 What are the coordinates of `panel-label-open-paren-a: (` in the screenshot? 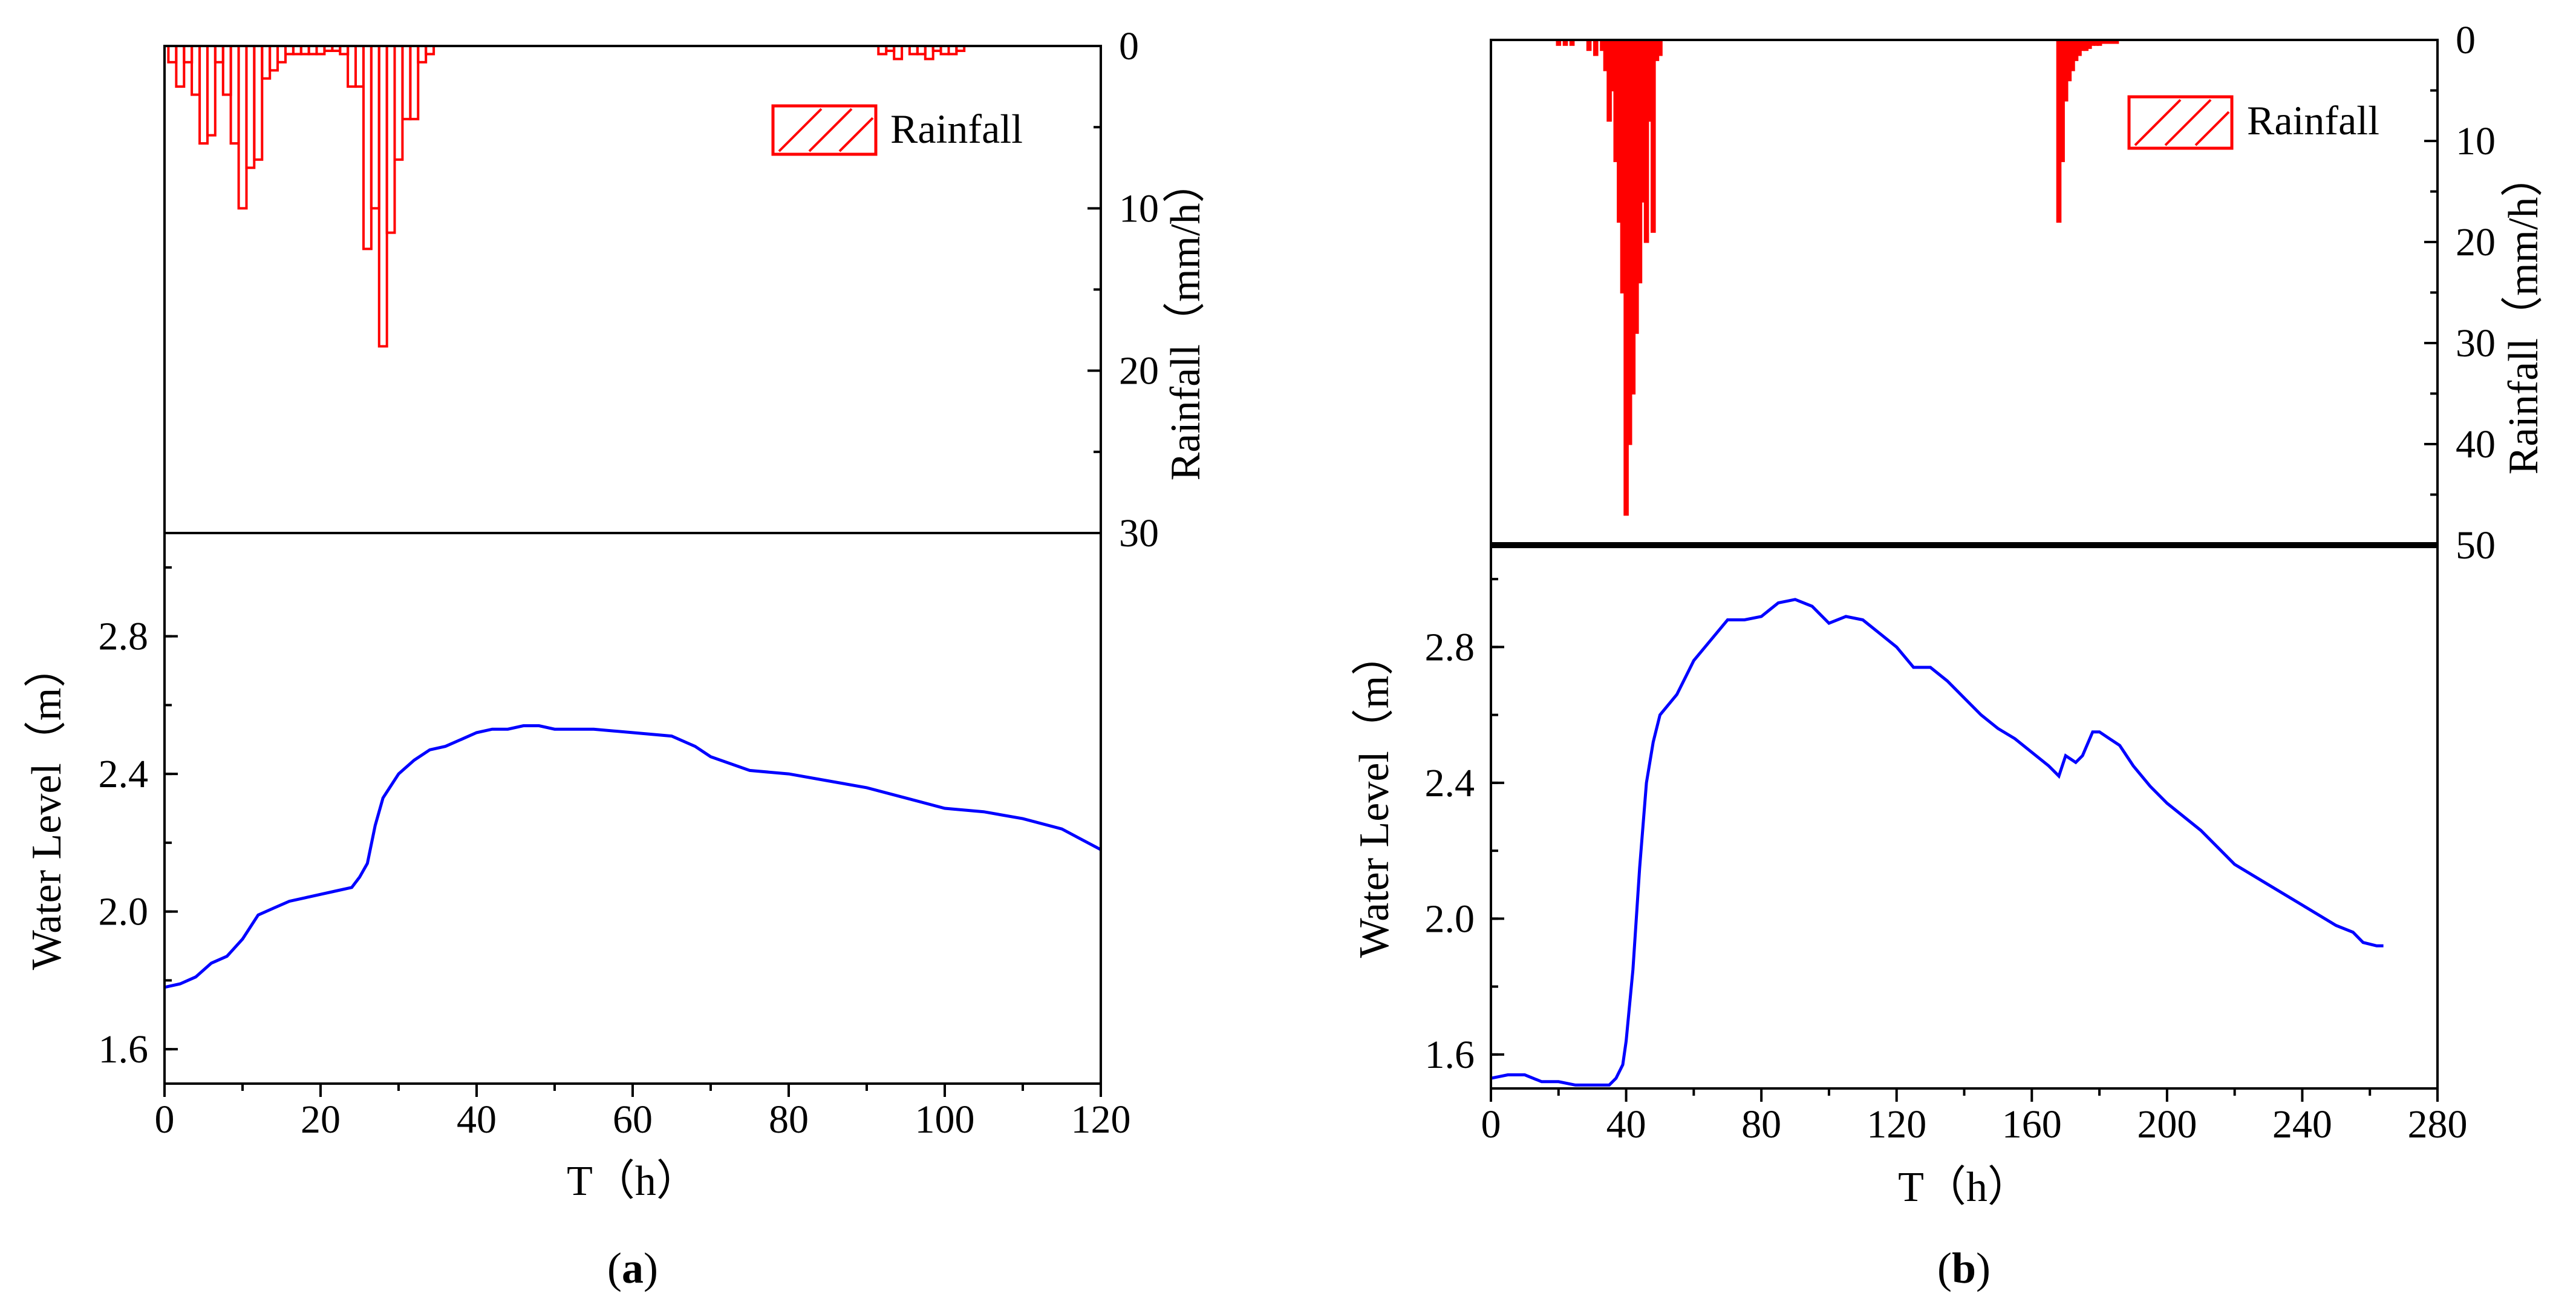 It's located at (614, 1268).